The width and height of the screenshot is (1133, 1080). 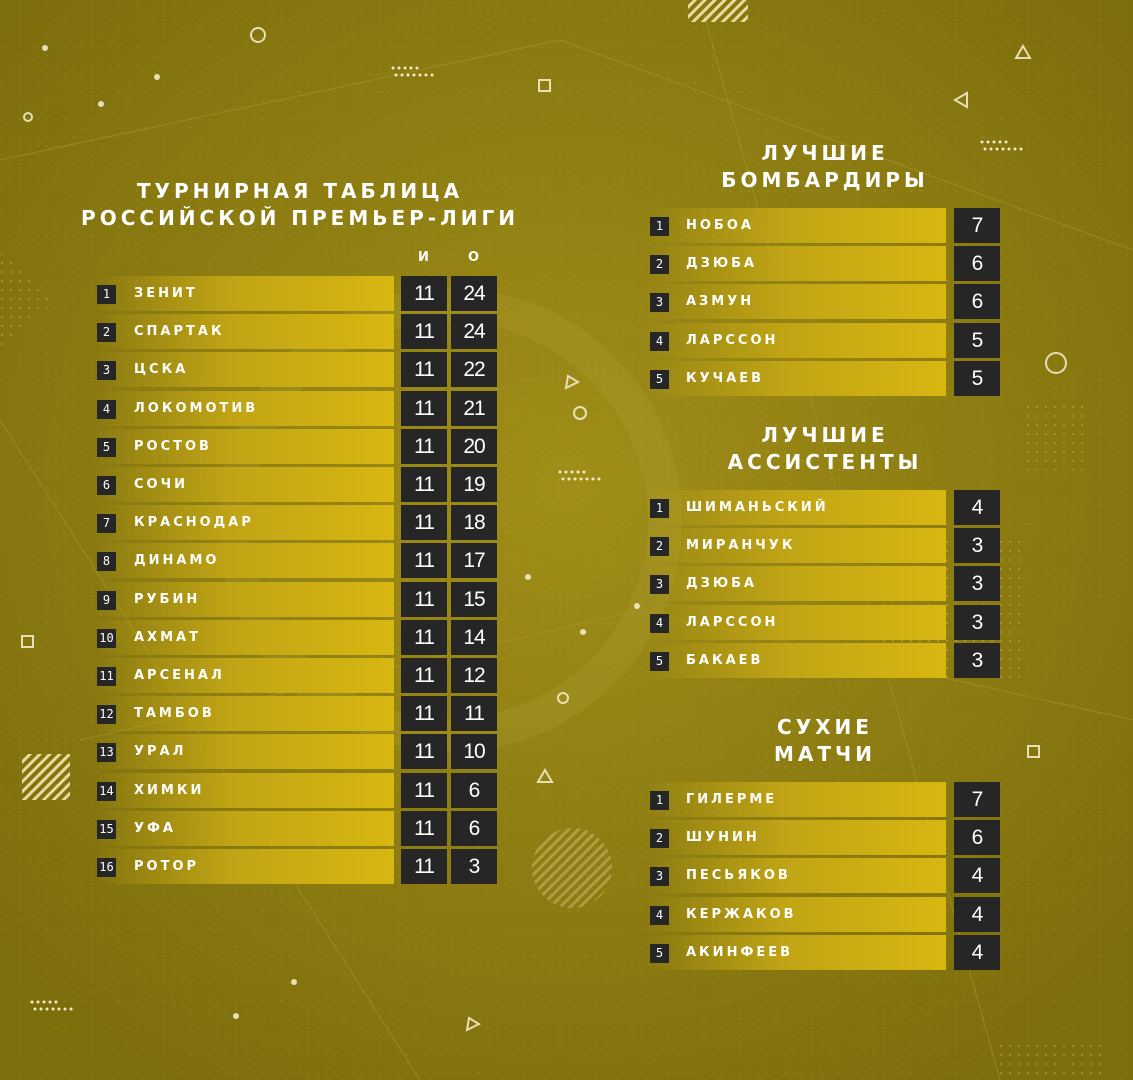 What do you see at coordinates (474, 484) in the screenshot?
I see `points-value: 19` at bounding box center [474, 484].